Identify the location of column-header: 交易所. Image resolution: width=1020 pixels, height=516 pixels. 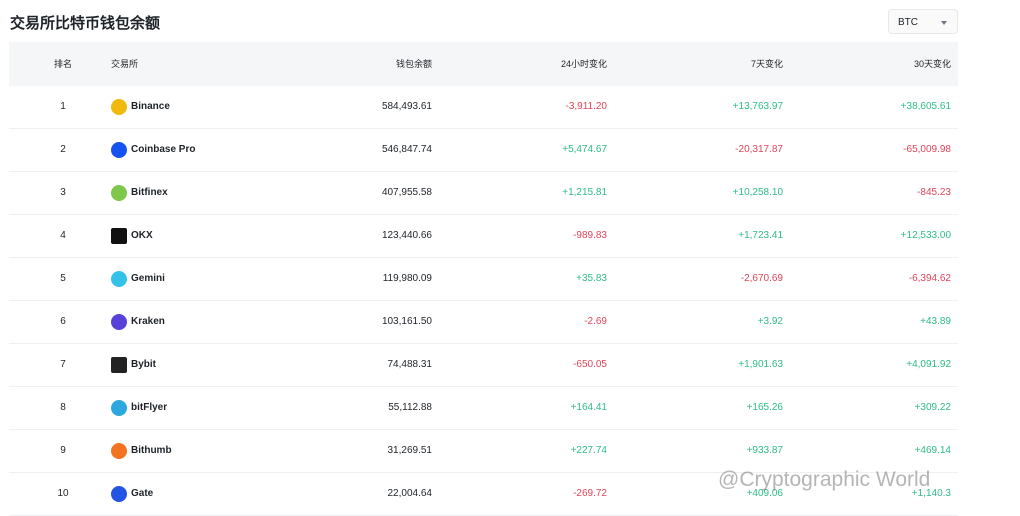
(125, 64).